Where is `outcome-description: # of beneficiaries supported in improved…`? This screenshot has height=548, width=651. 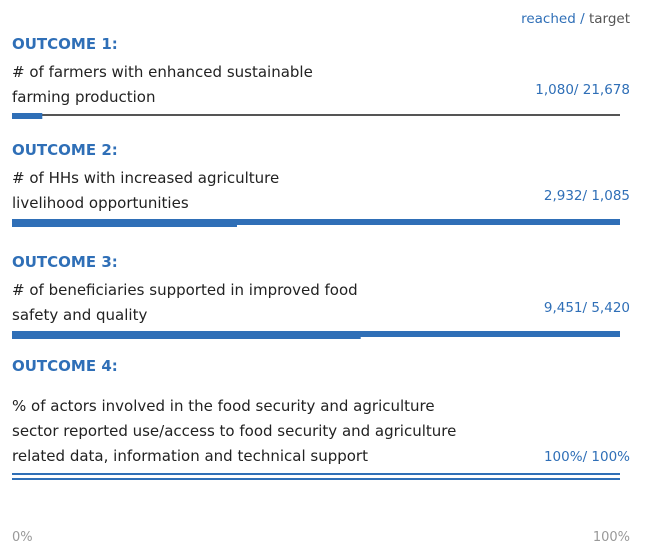 outcome-description: # of beneficiaries supported in improved… is located at coordinates (185, 290).